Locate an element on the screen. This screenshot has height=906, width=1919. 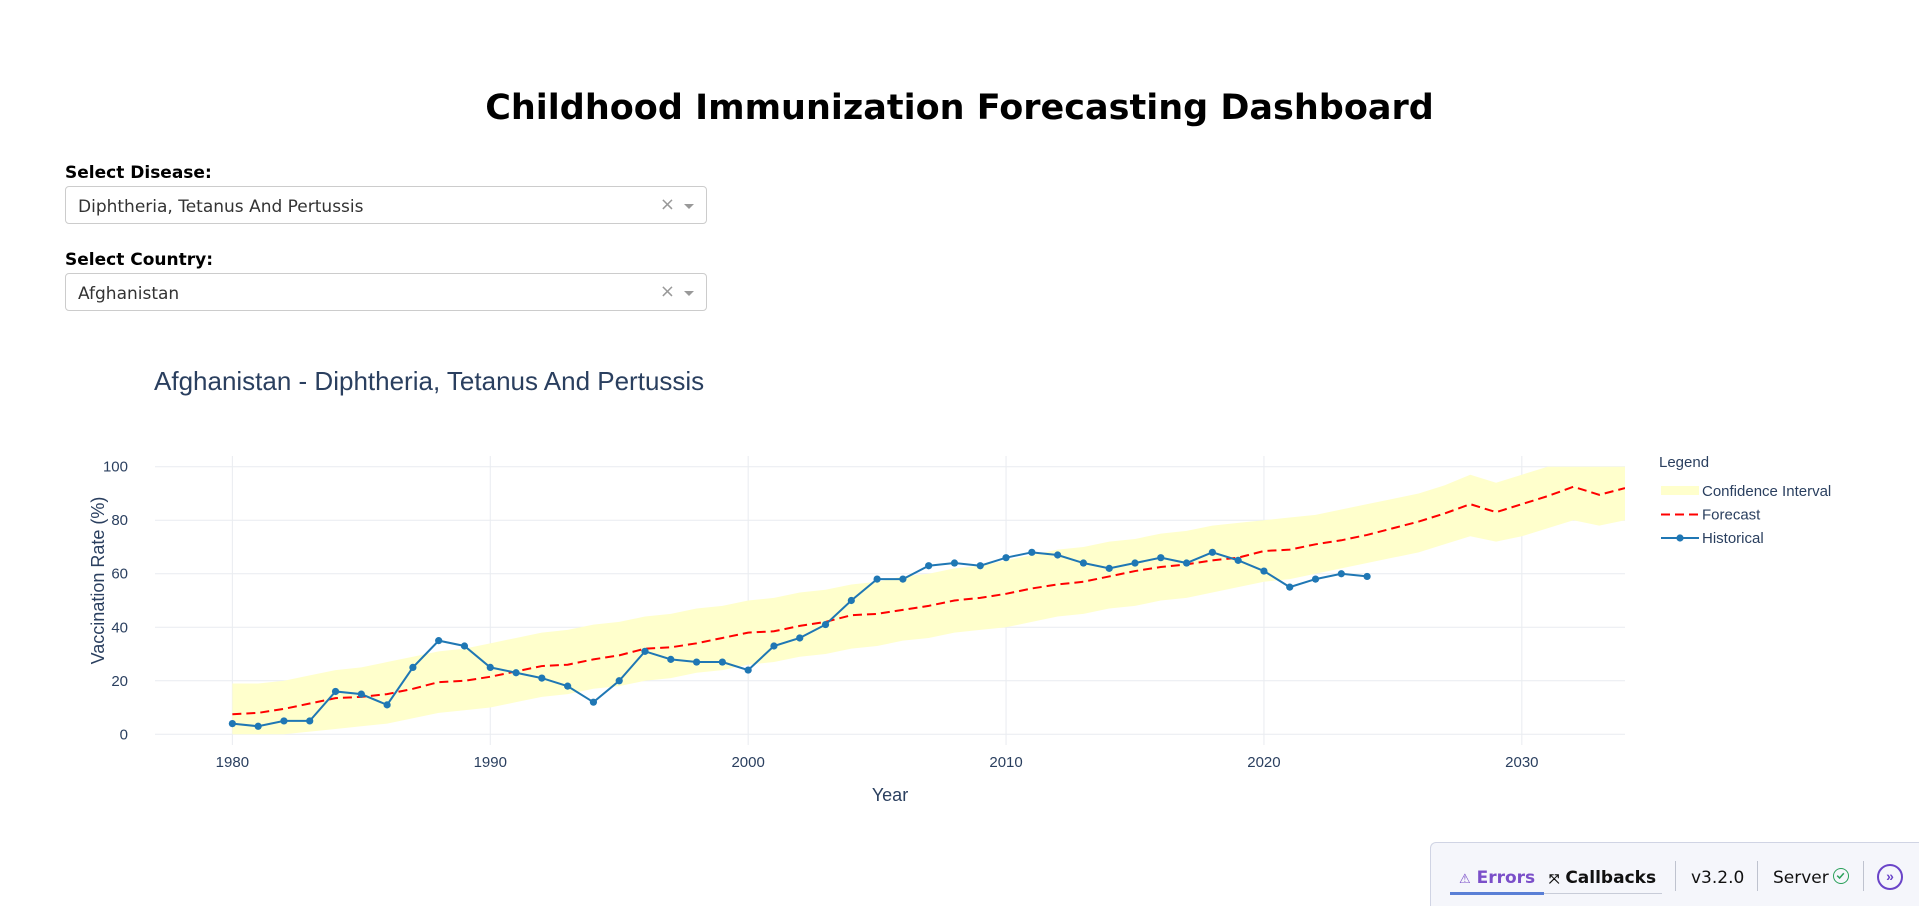
legend-item-label: Historical is located at coordinates (1733, 538).